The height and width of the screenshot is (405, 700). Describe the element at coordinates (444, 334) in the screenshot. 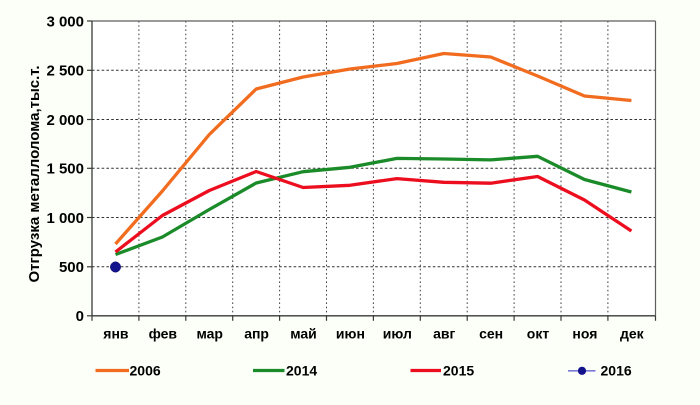

I see `svg-text: авг` at that location.